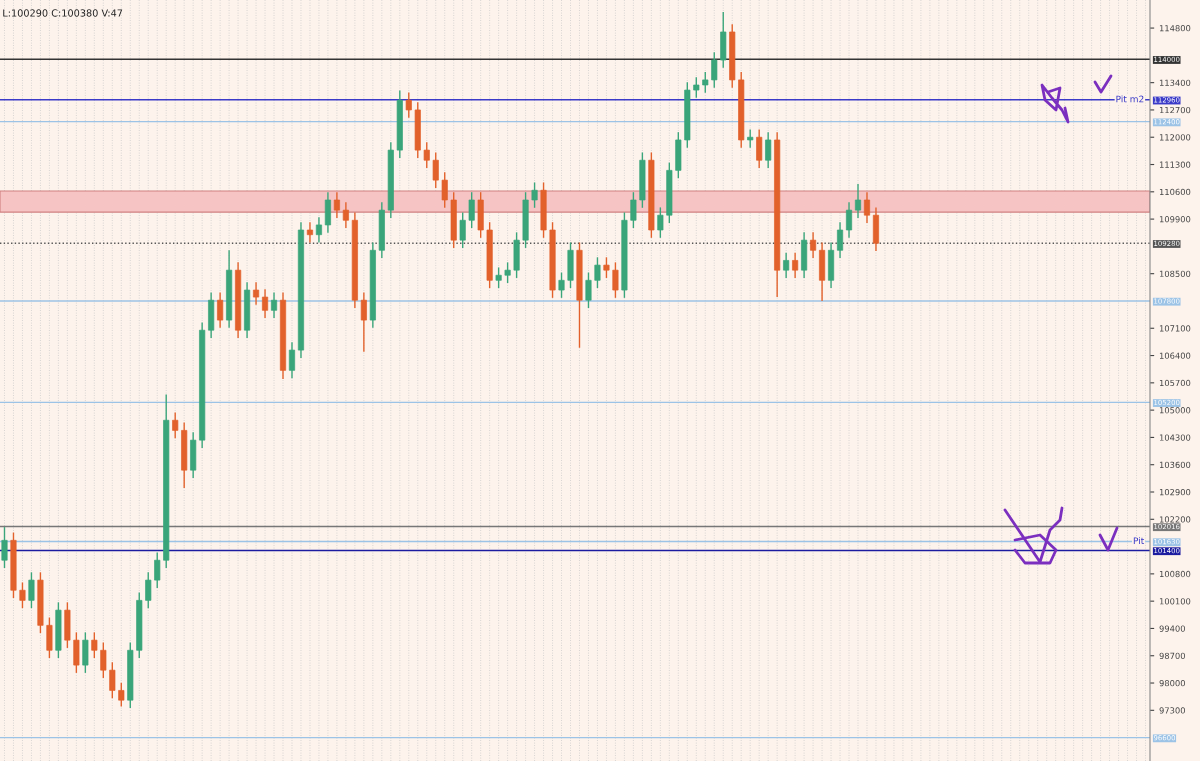  What do you see at coordinates (1172, 710) in the screenshot?
I see `y-tick-label: 97300` at bounding box center [1172, 710].